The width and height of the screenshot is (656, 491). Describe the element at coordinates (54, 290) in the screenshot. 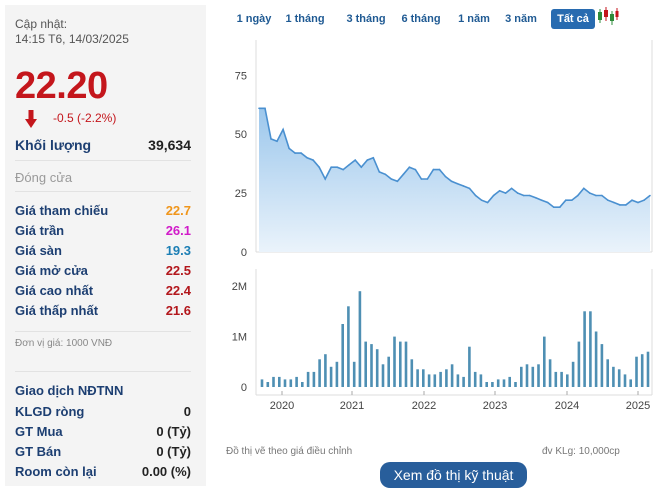

I see `price-info-row-label: Giá cao nhất` at that location.